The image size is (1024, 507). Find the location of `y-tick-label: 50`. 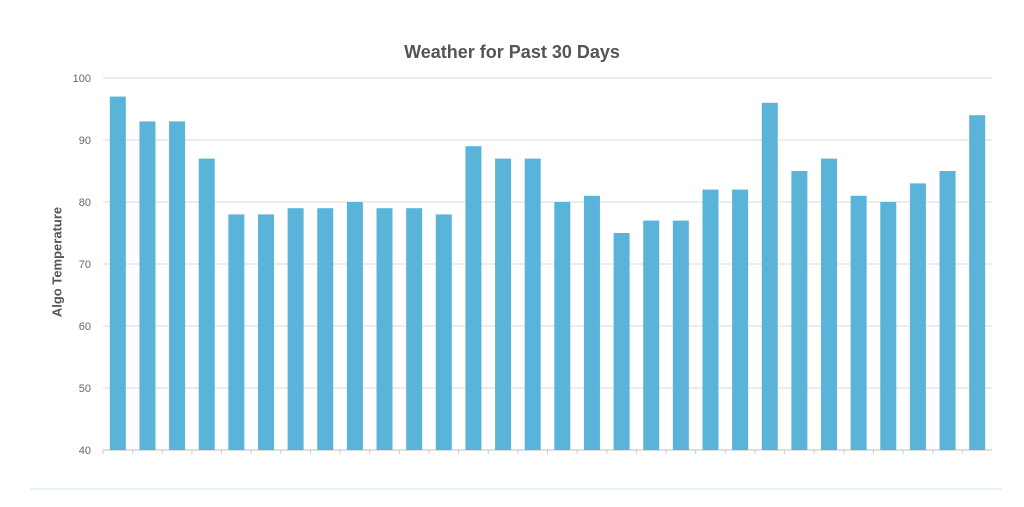

y-tick-label: 50 is located at coordinates (85, 389).